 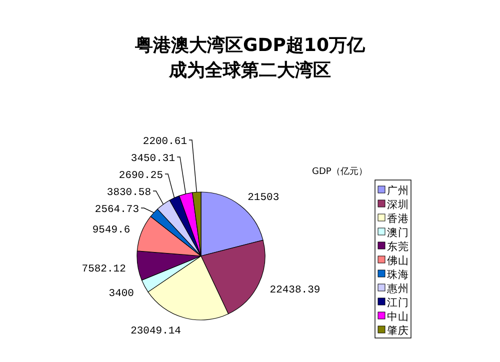 What do you see at coordinates (398, 190) in the screenshot?
I see `legend-label: 广州` at bounding box center [398, 190].